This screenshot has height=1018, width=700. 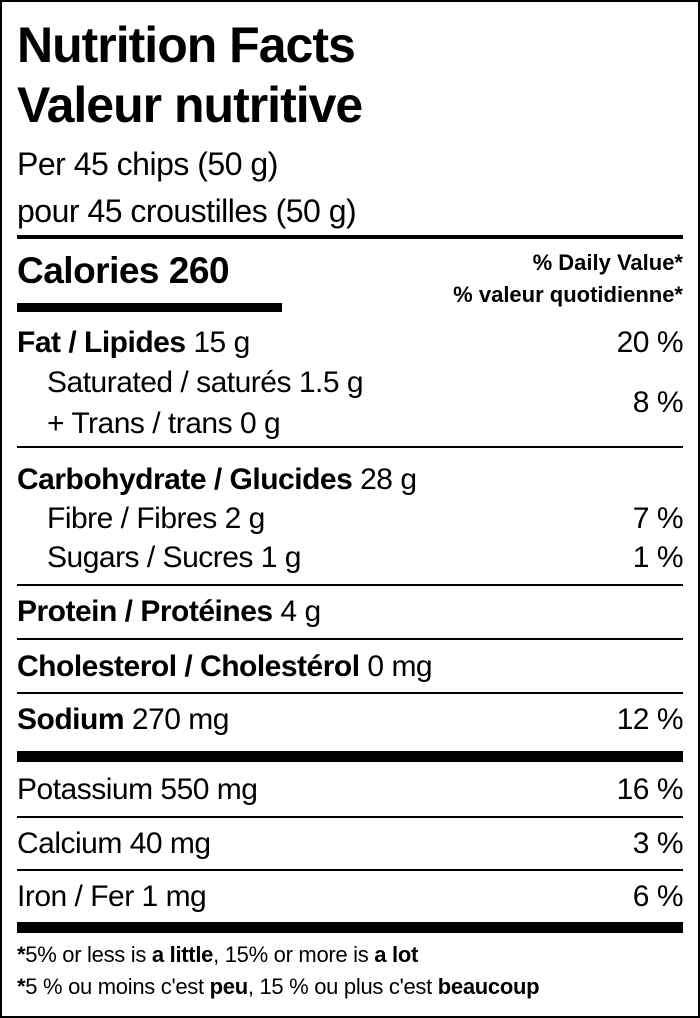 I want to click on nutrients-9-label: Potassium, so click(x=85, y=789).